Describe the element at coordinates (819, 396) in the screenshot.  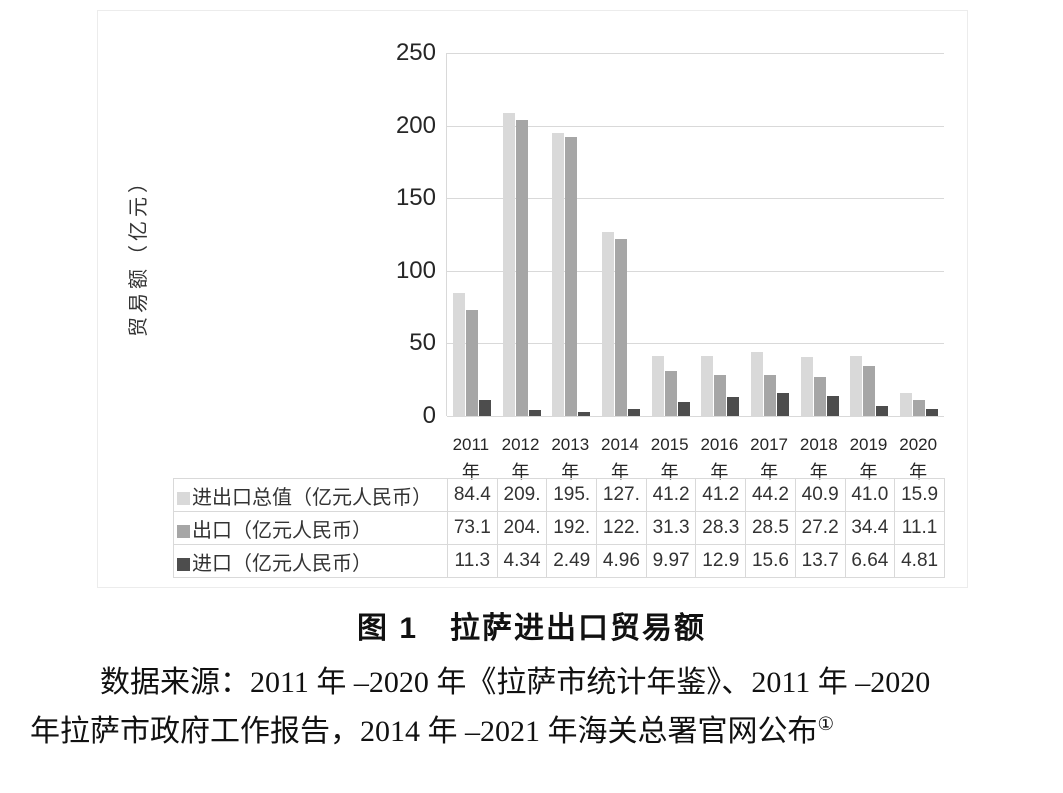
I see `bar-export-2018` at that location.